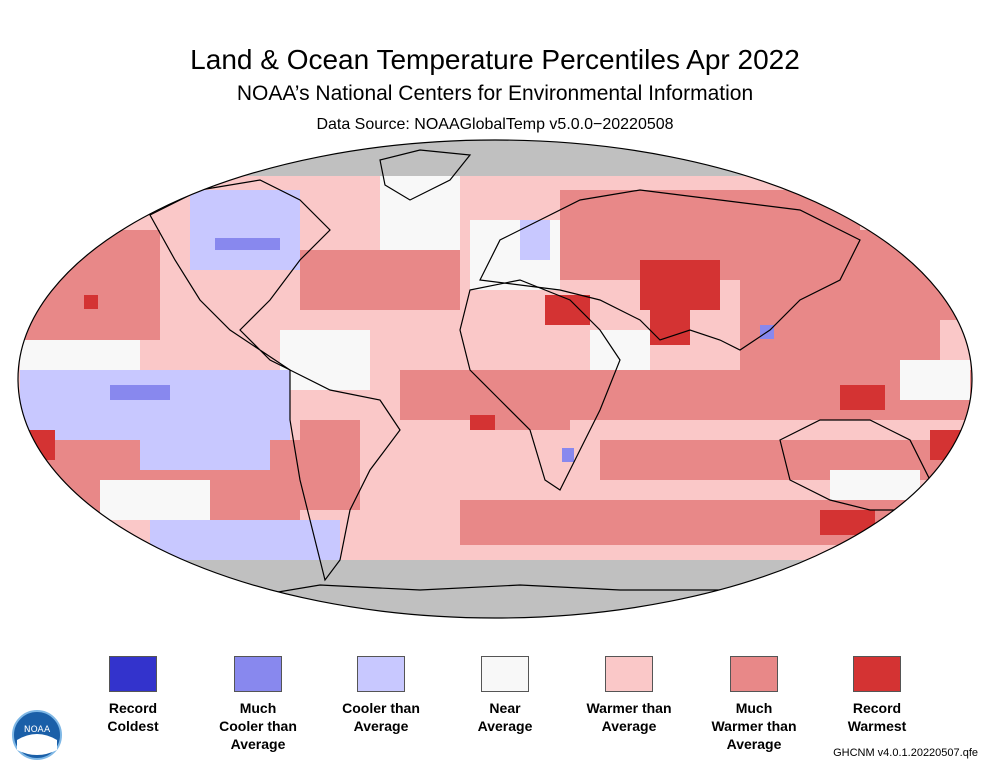 This screenshot has width=990, height=765. What do you see at coordinates (258, 726) in the screenshot?
I see `legend-label: Much Cooler than Average` at bounding box center [258, 726].